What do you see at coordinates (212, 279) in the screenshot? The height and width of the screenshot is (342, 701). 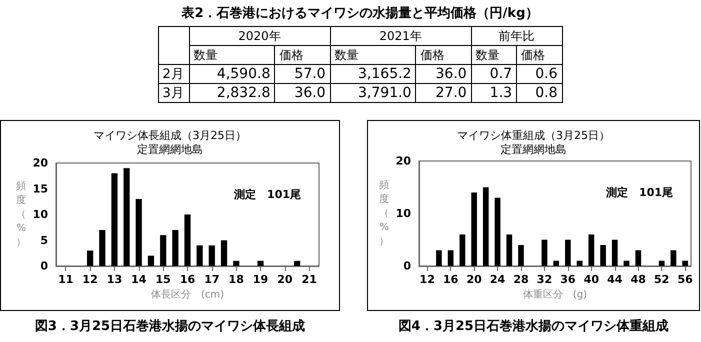 I see `x-tick-label: 17` at bounding box center [212, 279].